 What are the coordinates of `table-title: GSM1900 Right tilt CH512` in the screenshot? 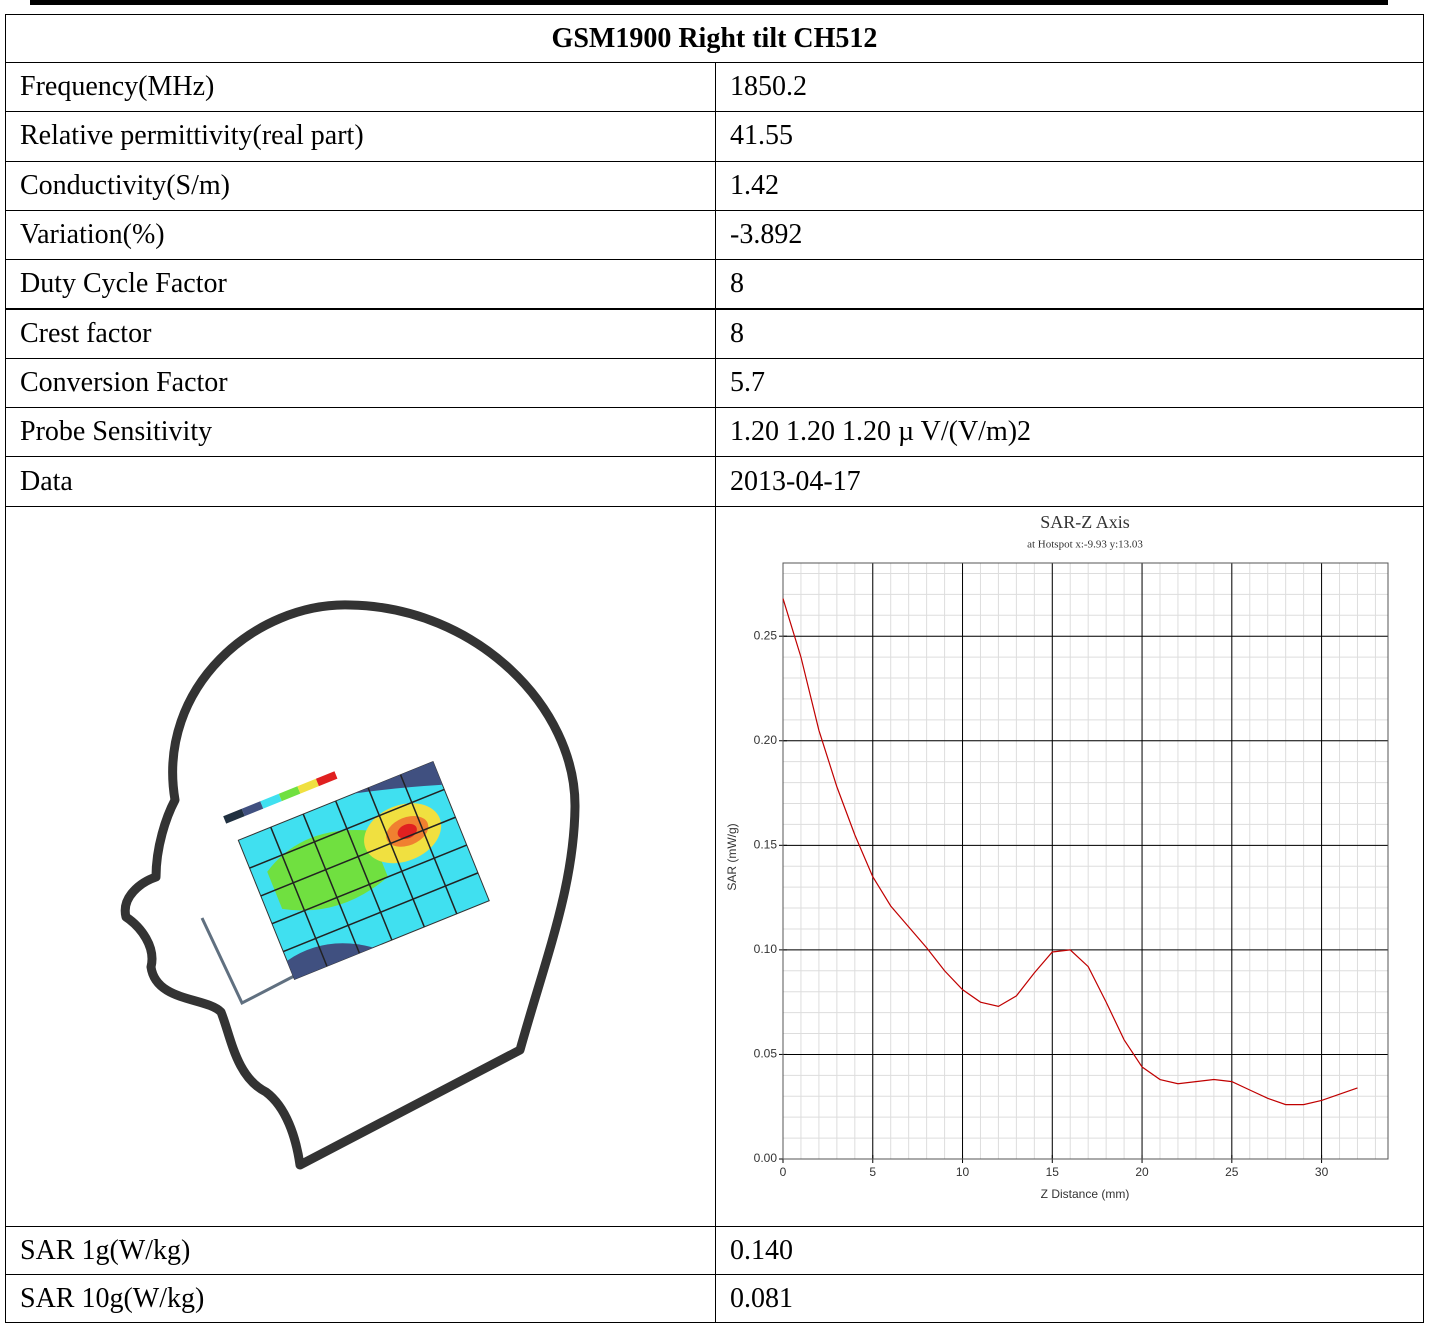 It's located at (714, 38).